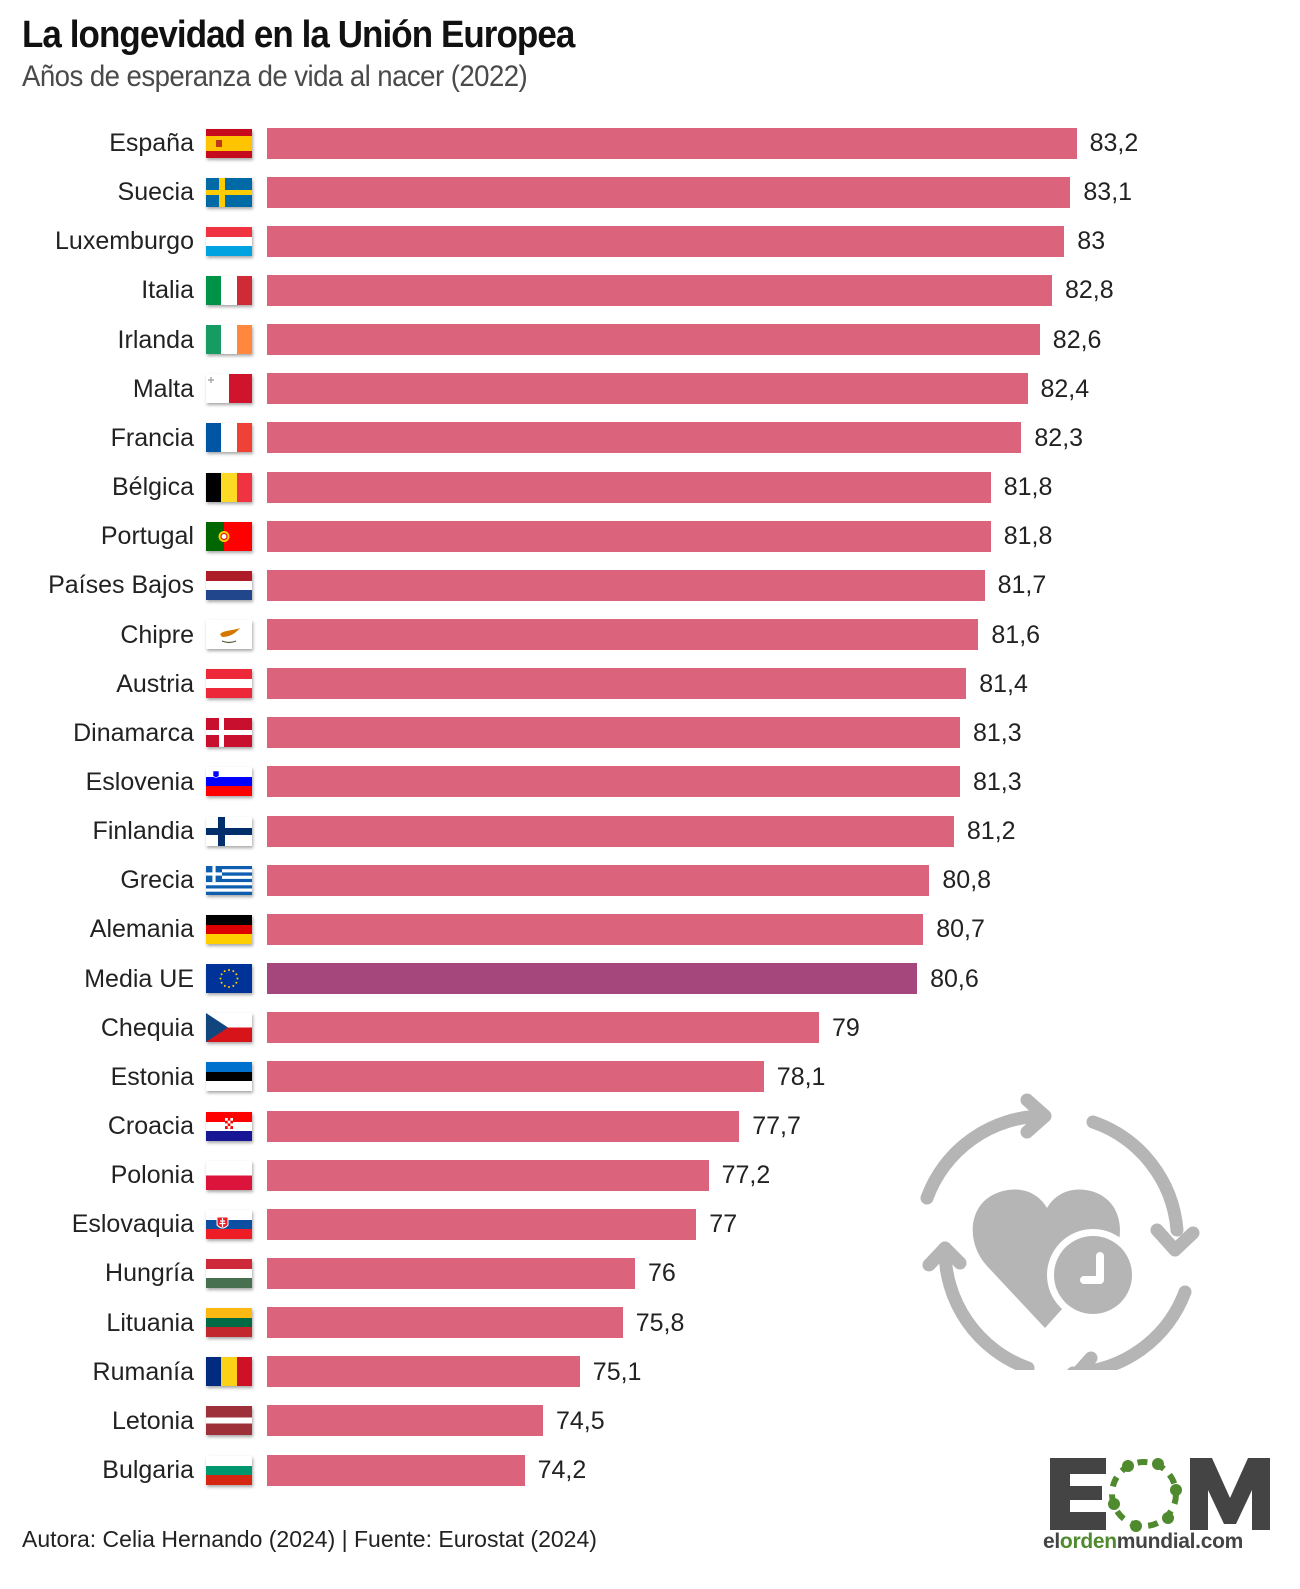 This screenshot has width=1300, height=1589. I want to click on flag-sk-icon, so click(229, 1224).